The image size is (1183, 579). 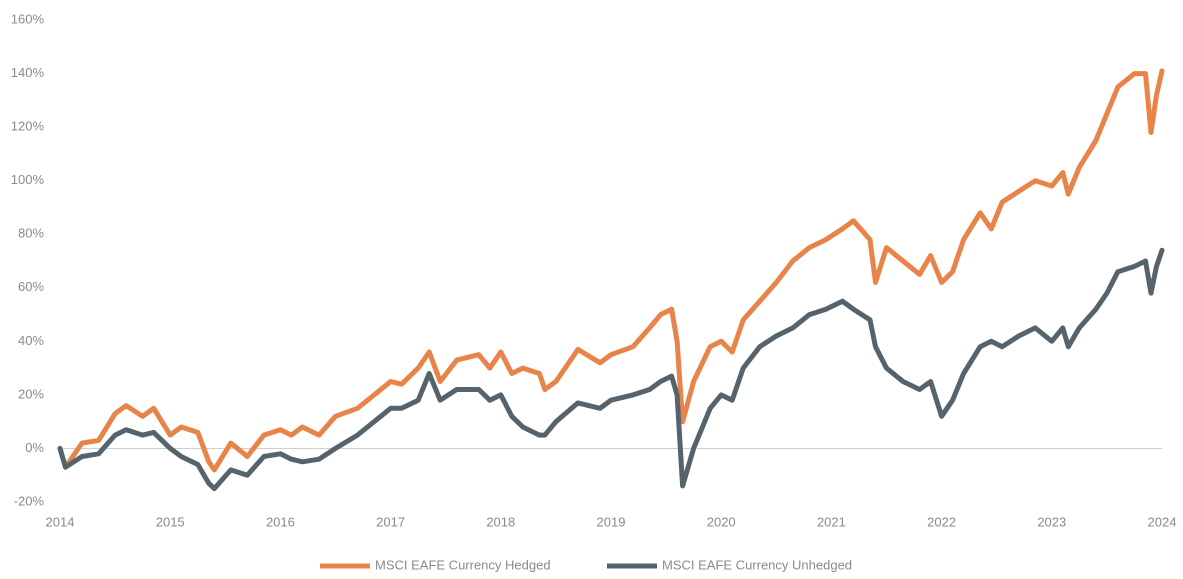 What do you see at coordinates (28, 72) in the screenshot?
I see `y-tick-label: 140%` at bounding box center [28, 72].